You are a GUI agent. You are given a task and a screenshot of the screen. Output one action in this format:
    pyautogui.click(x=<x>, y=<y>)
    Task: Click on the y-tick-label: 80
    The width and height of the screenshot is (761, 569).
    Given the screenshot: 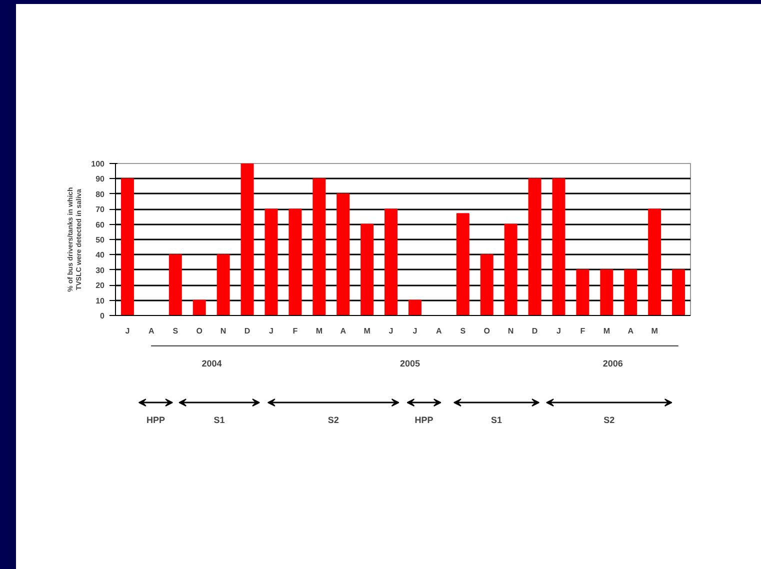 What is the action you would take?
    pyautogui.click(x=101, y=194)
    